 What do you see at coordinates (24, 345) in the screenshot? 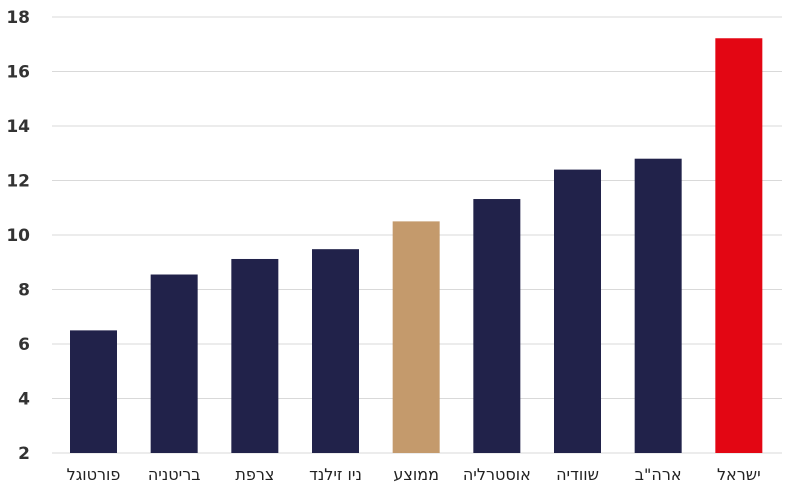
I see `y-tick-label: 6` at bounding box center [24, 345].